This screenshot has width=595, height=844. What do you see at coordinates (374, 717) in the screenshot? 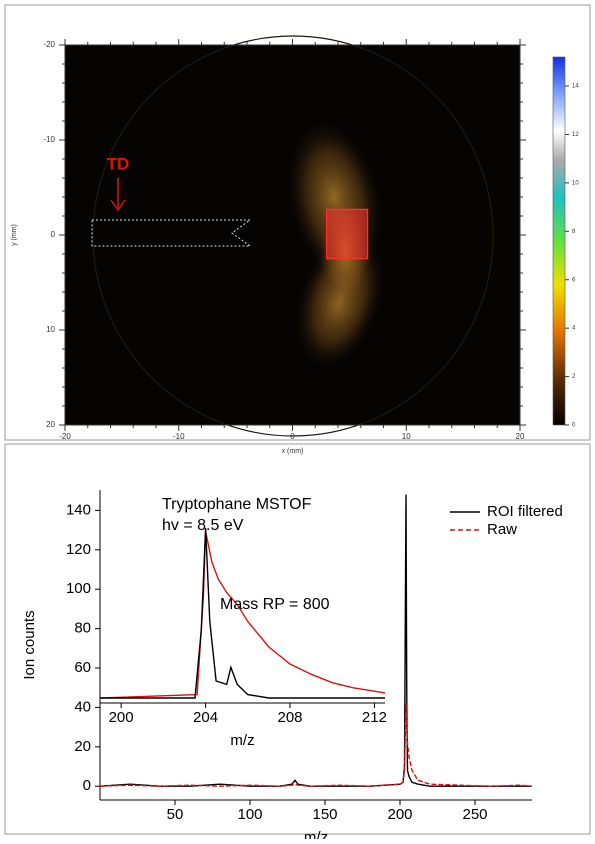
I see `x-tick-label: 212` at bounding box center [374, 717].